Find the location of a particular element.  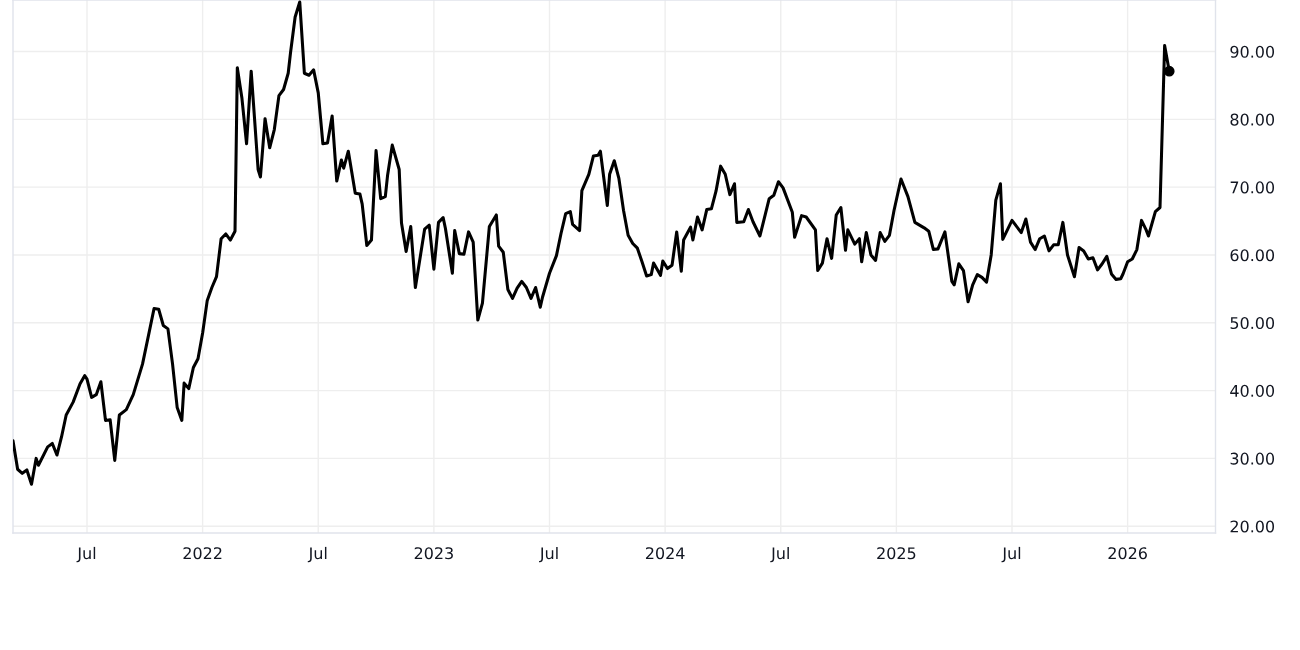

y-tick-label: 30.00 is located at coordinates (1252, 458).